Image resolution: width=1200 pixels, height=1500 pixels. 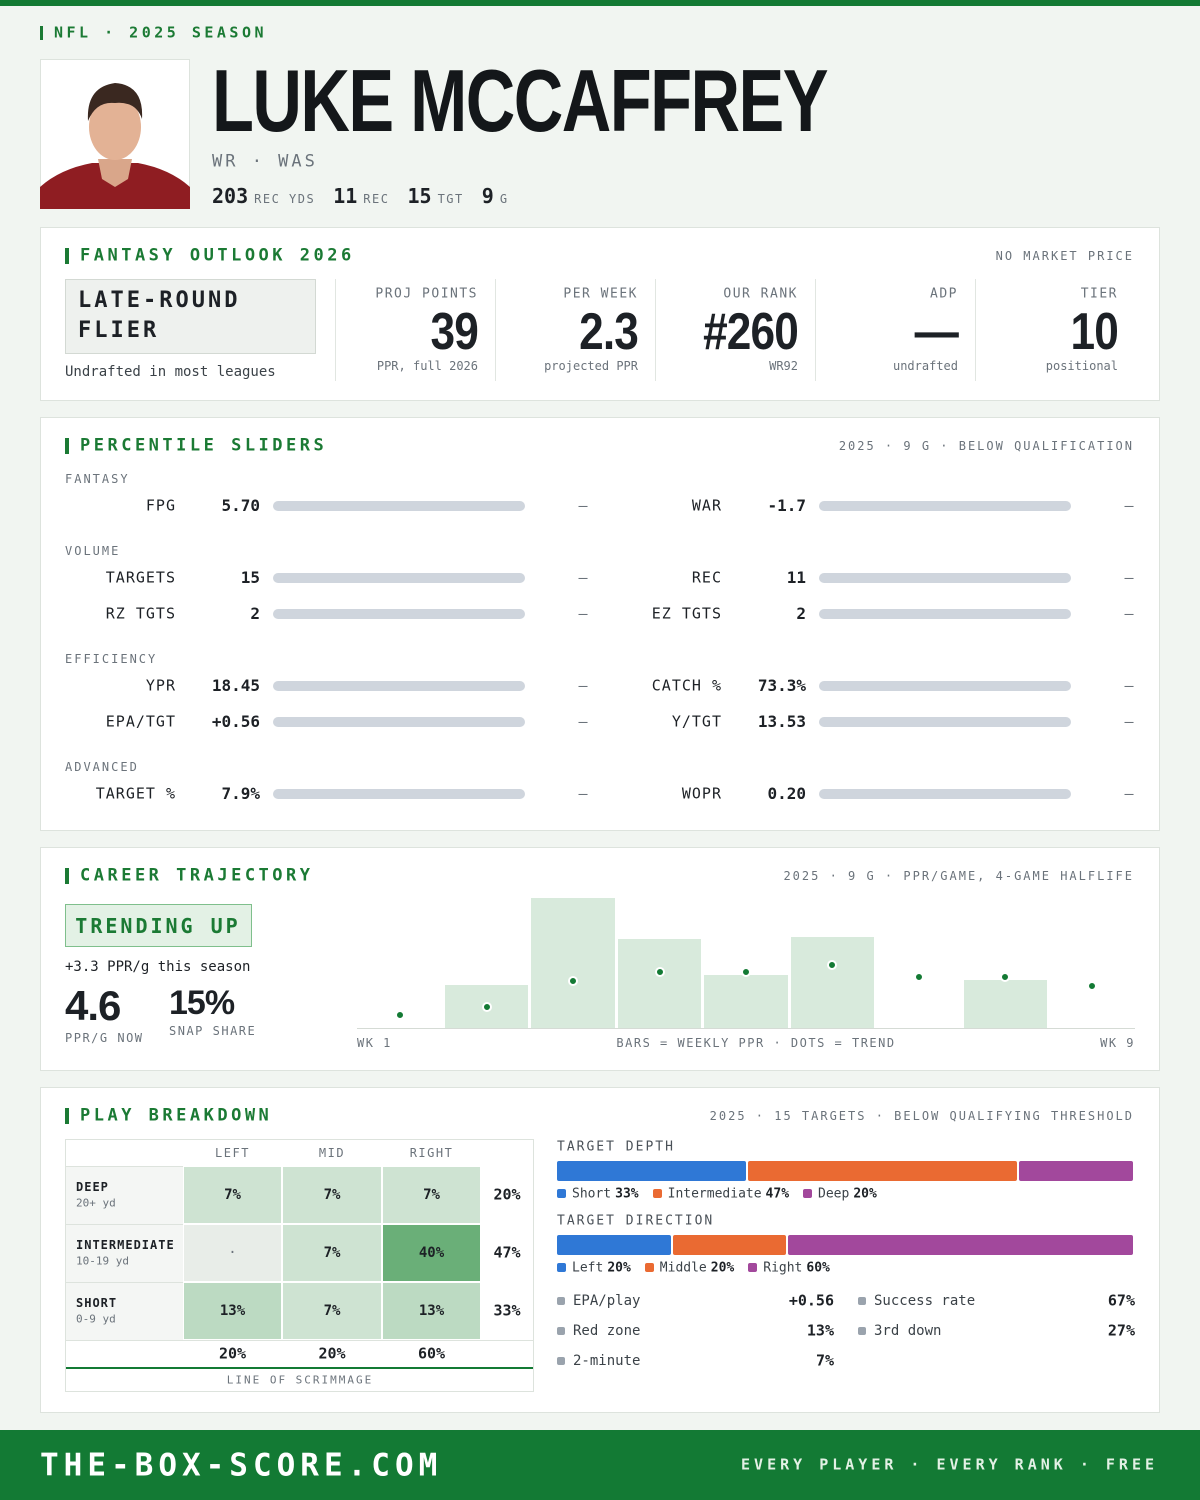 What do you see at coordinates (504, 199) in the screenshot?
I see `stat-label: G` at bounding box center [504, 199].